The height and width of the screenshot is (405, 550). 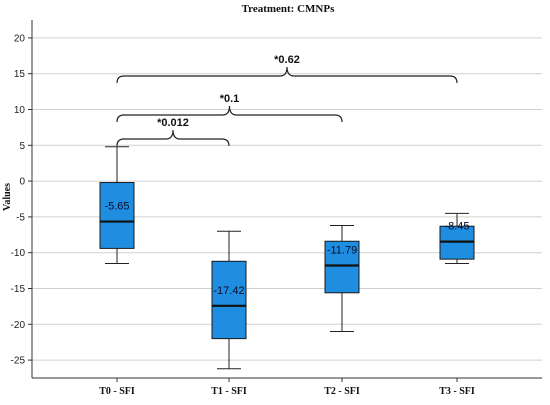 I want to click on y-tick-label: 20, so click(x=20, y=38).